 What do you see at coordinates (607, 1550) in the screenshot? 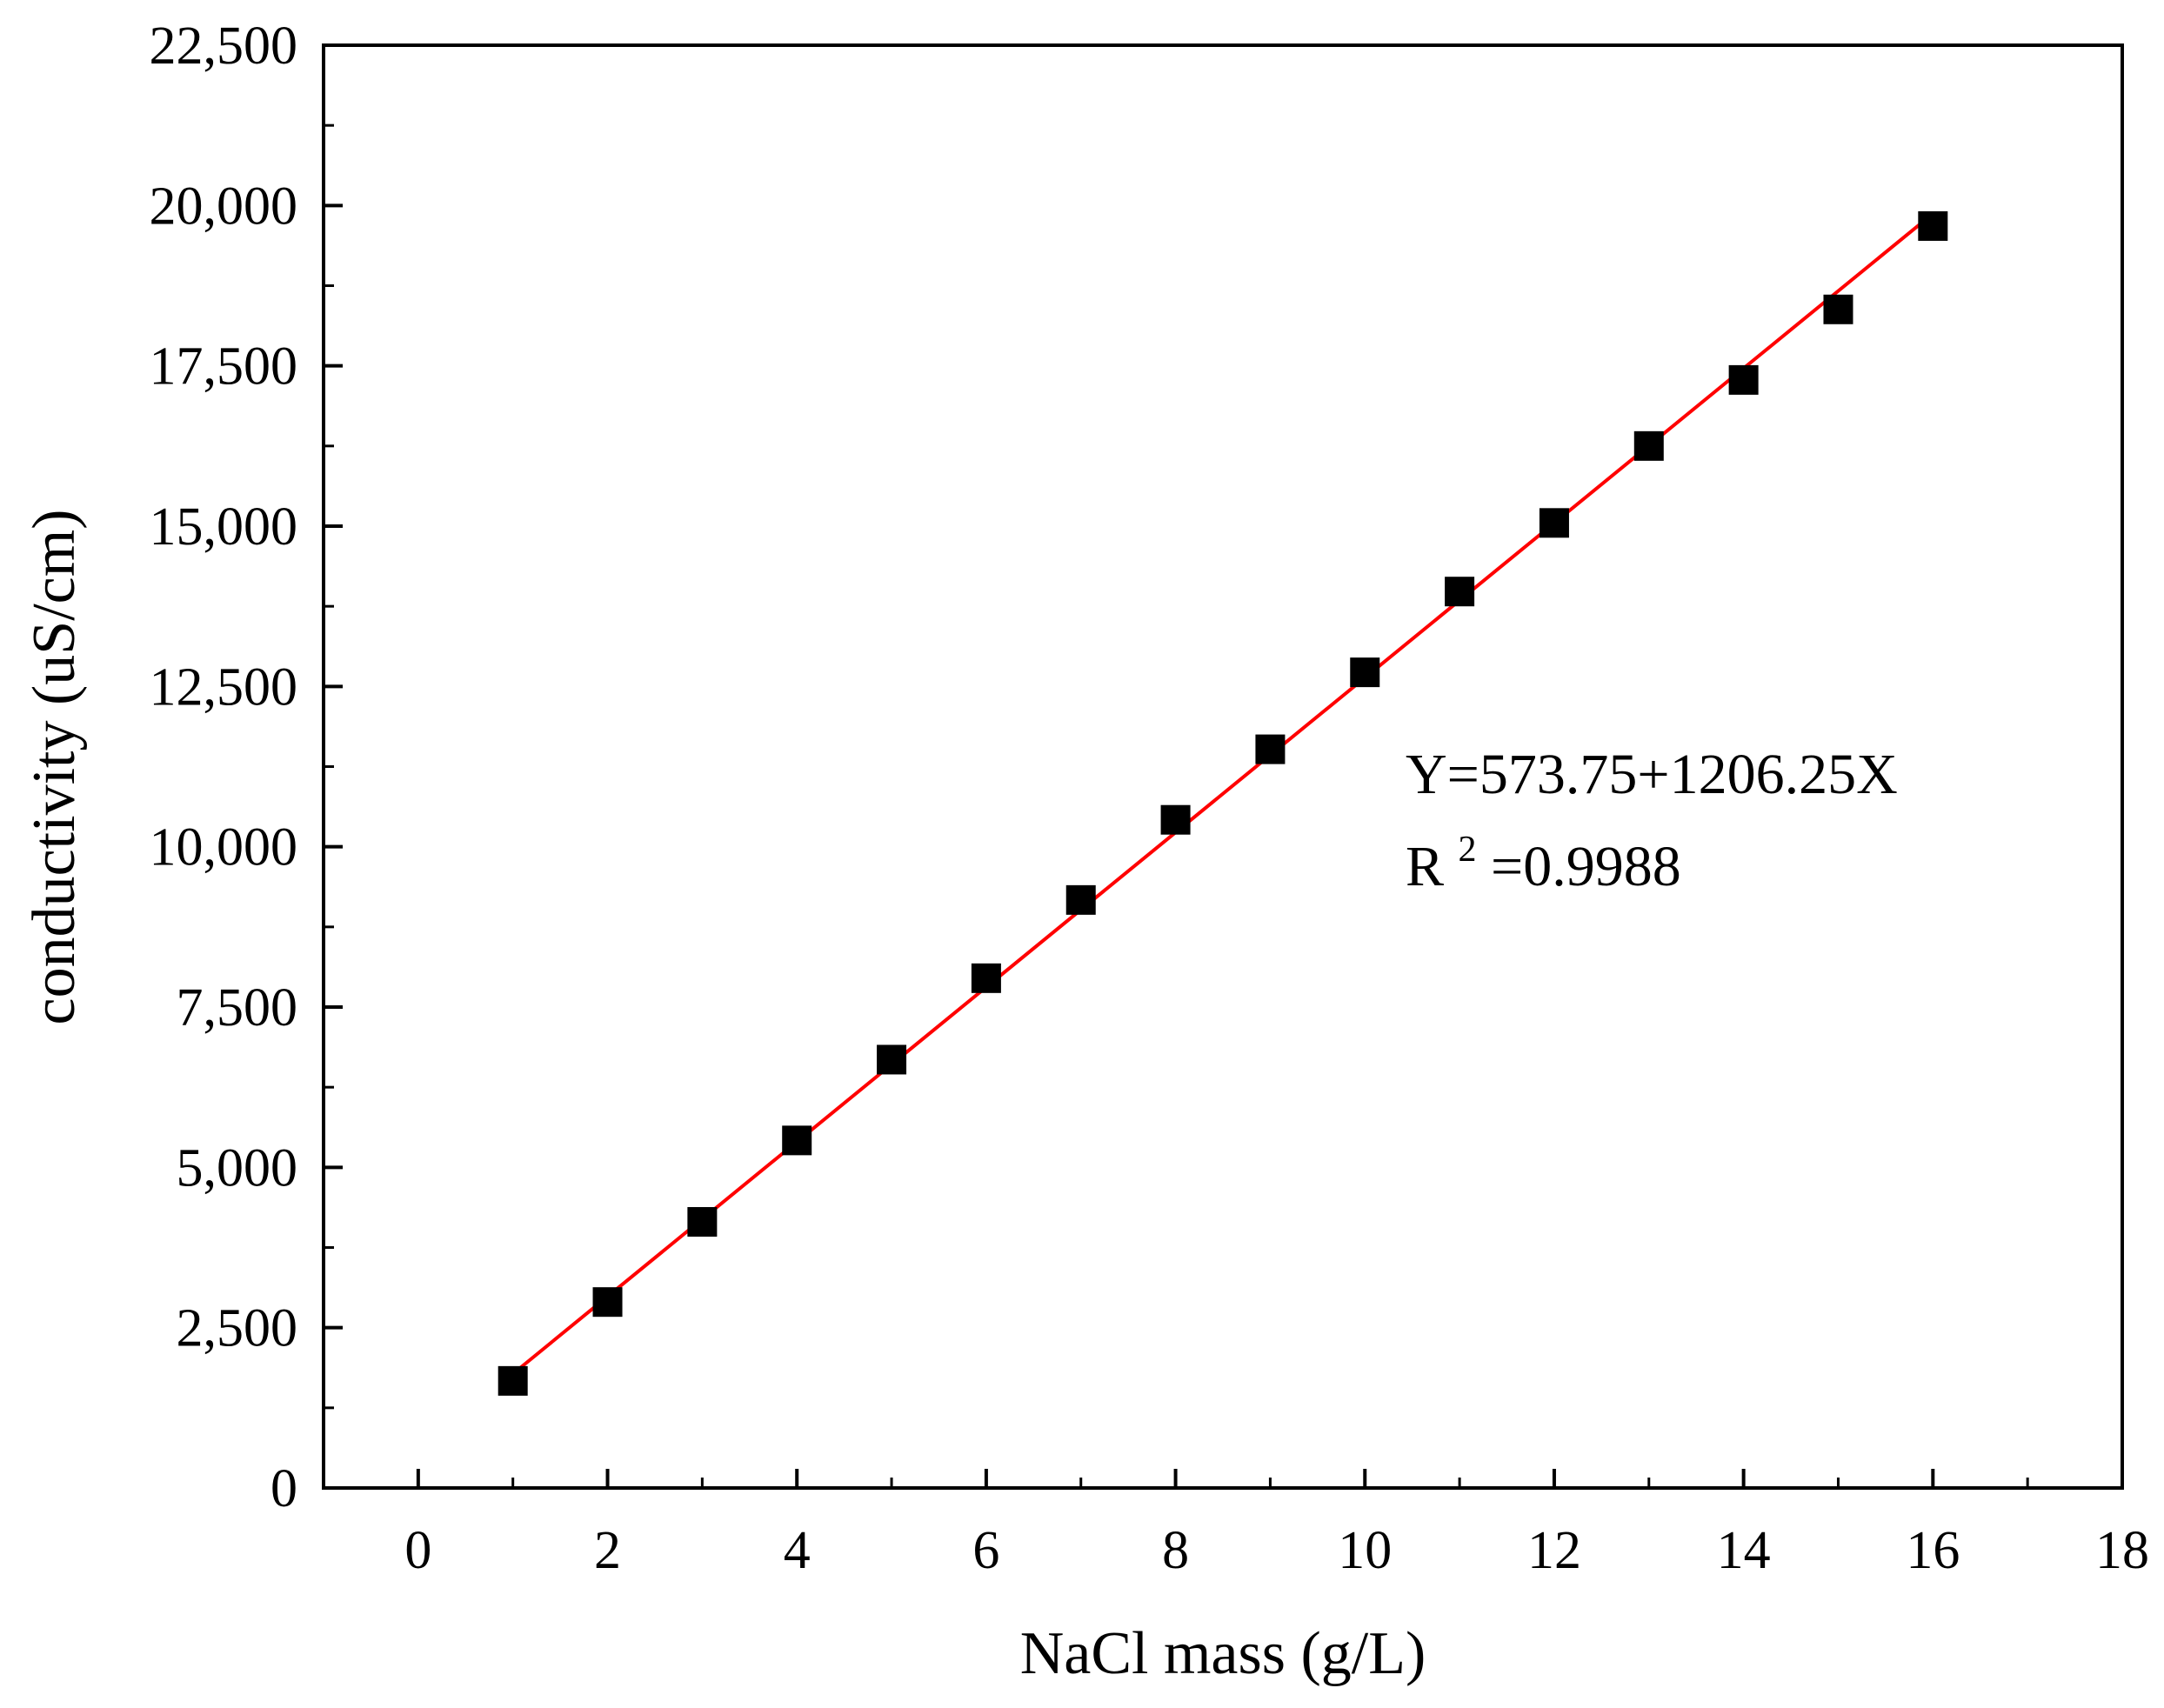
I see `x-tick-label: 2` at bounding box center [607, 1550].